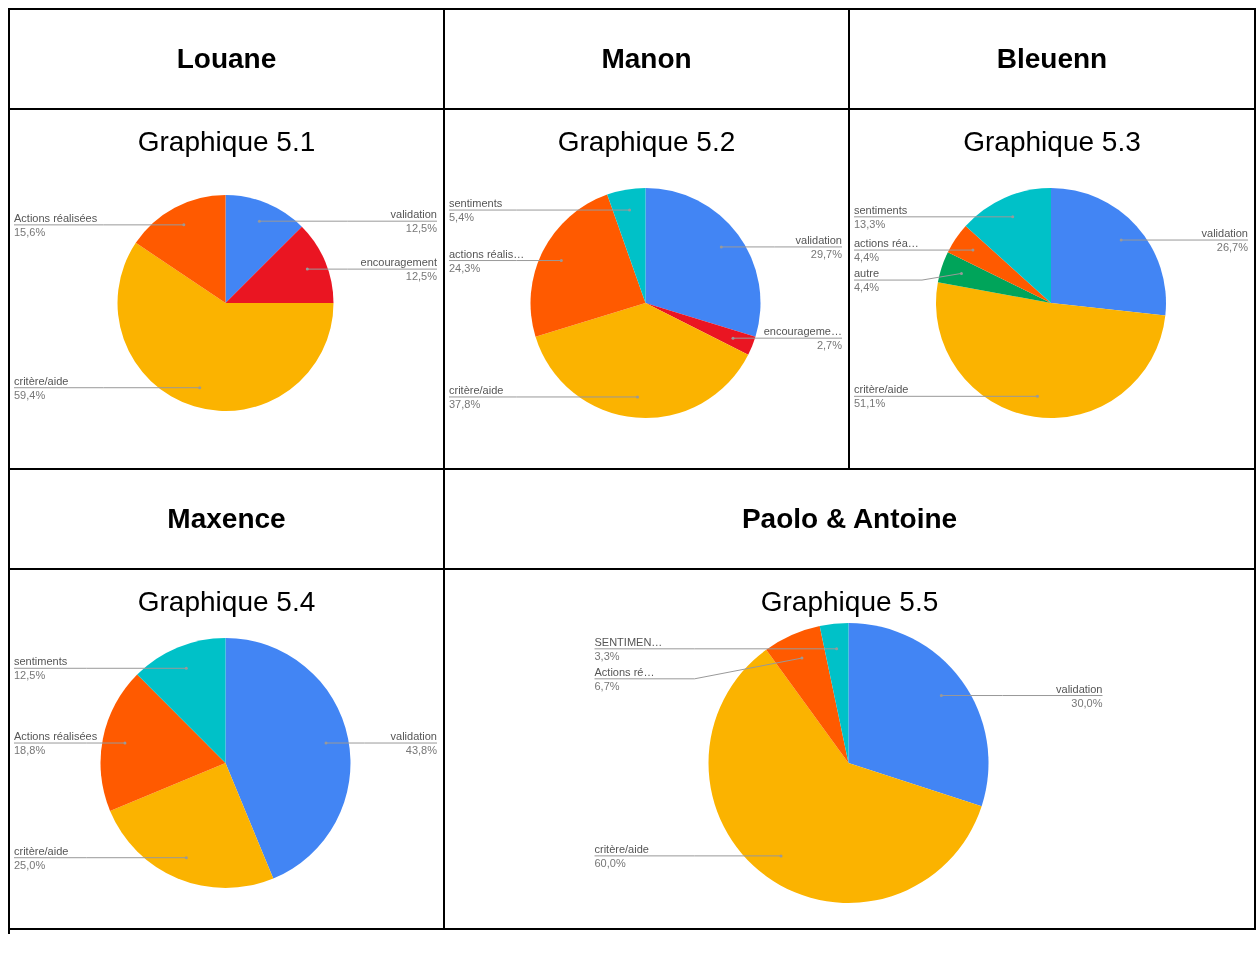 This screenshot has width=1256, height=980. What do you see at coordinates (421, 750) in the screenshot?
I see `data-label: 43,8%` at bounding box center [421, 750].